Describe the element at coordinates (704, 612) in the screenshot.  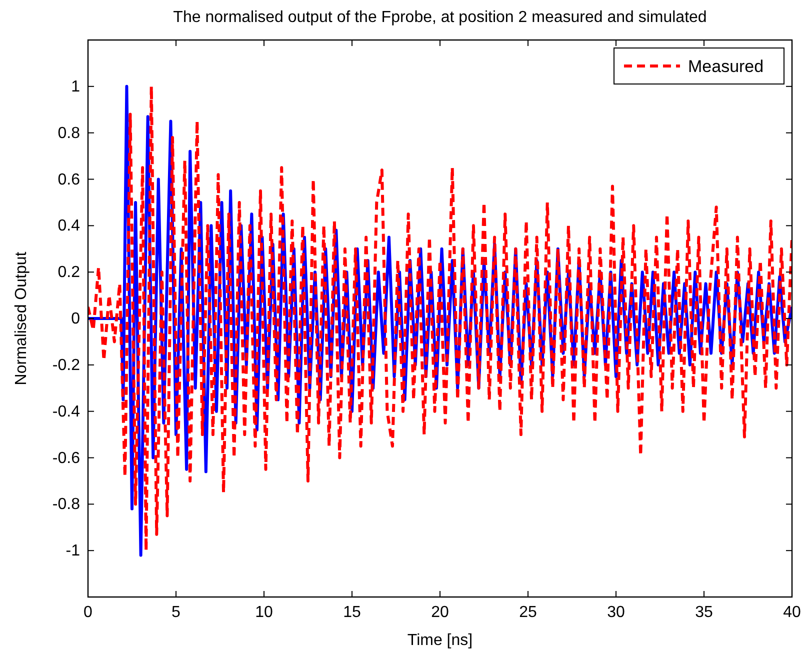
I see `x-tick-label: 35` at that location.